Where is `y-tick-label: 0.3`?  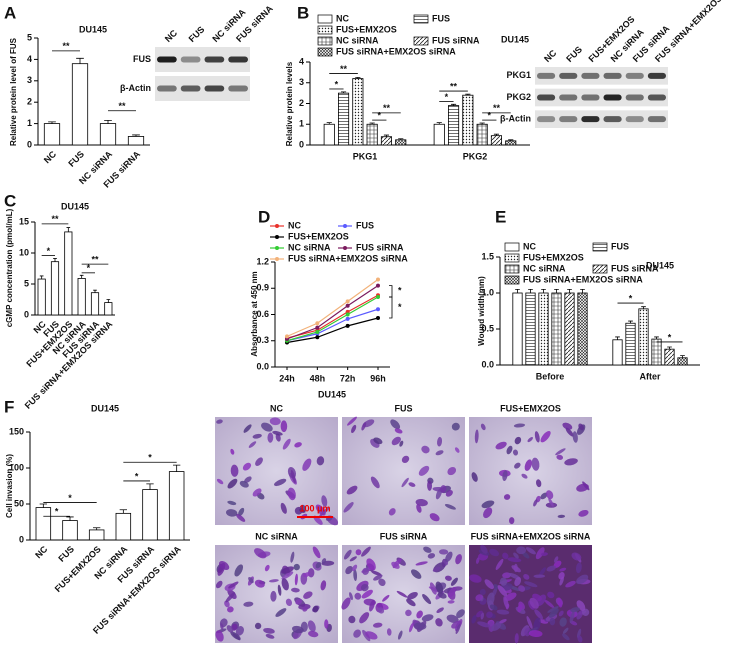 y-tick-label: 0.3 is located at coordinates (262, 340).